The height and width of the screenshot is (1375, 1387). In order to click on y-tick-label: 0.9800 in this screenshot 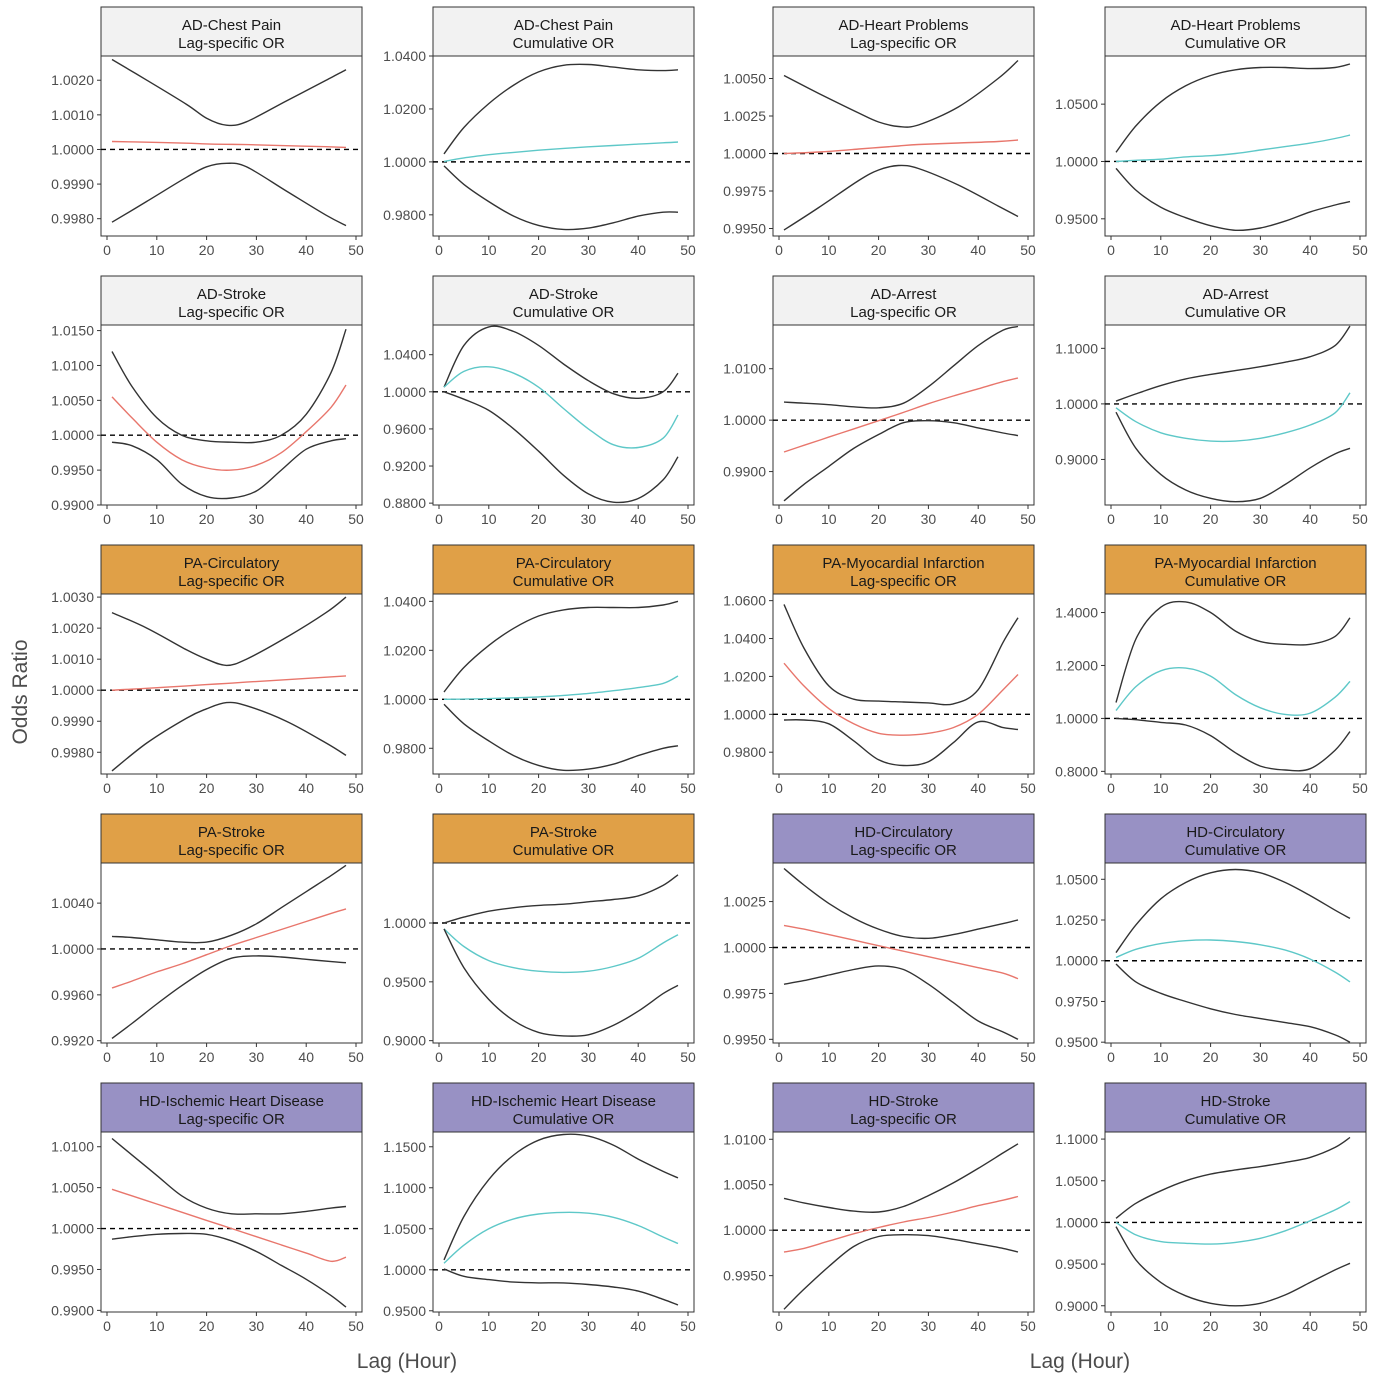, I will do `click(404, 215)`.